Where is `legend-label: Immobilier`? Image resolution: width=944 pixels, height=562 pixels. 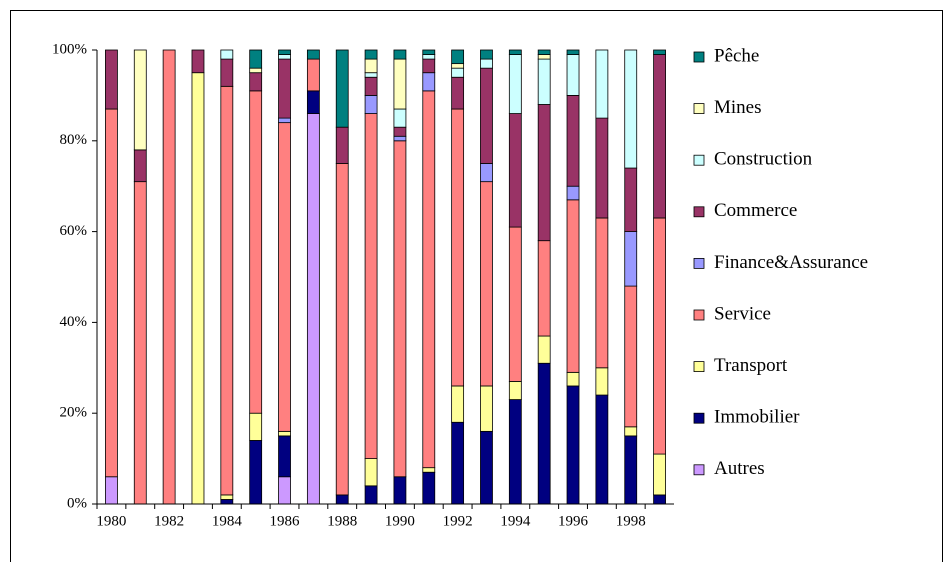 legend-label: Immobilier is located at coordinates (757, 417).